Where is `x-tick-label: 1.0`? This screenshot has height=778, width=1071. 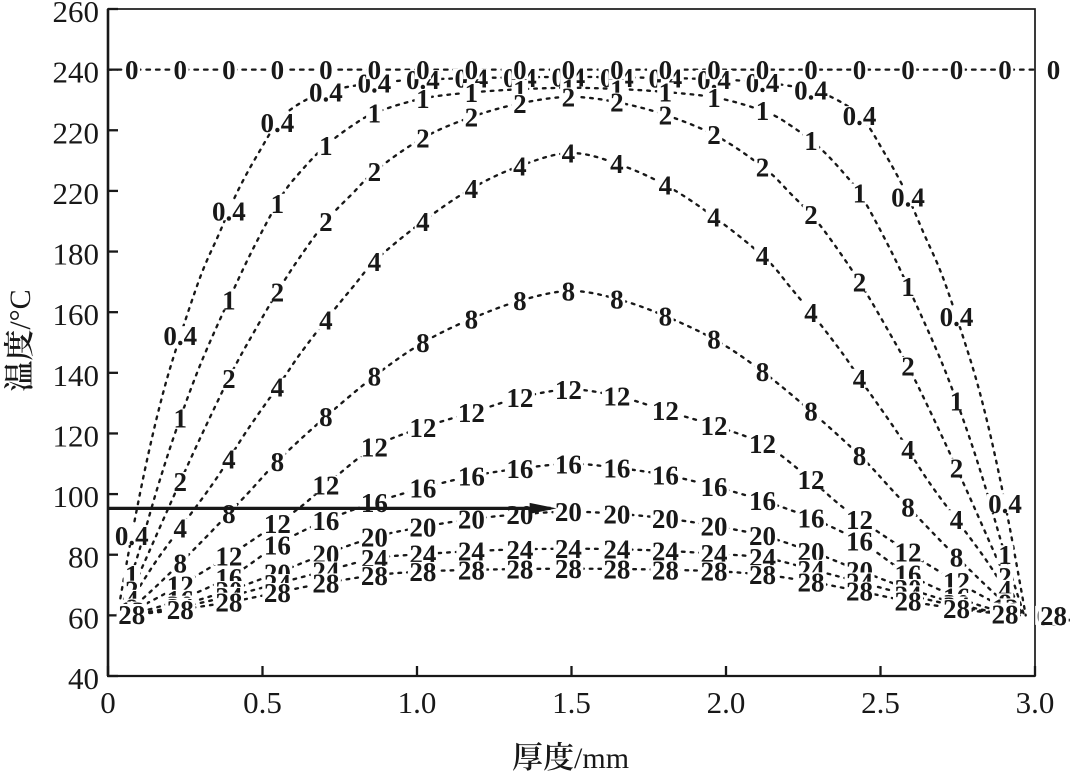
x-tick-label: 1.0 is located at coordinates (417, 702).